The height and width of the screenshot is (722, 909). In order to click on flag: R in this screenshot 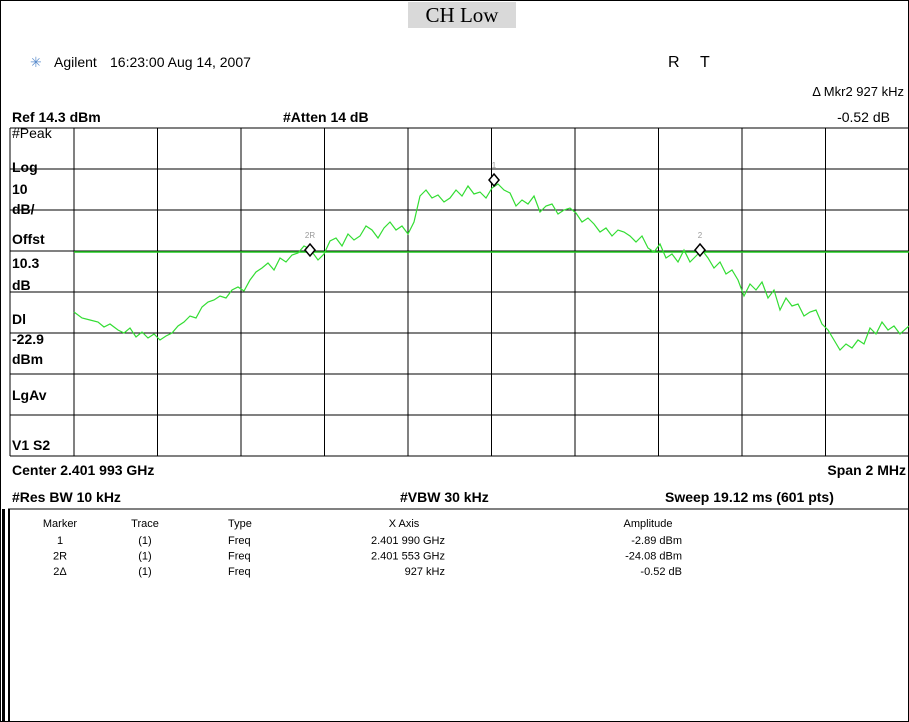, I will do `click(674, 62)`.